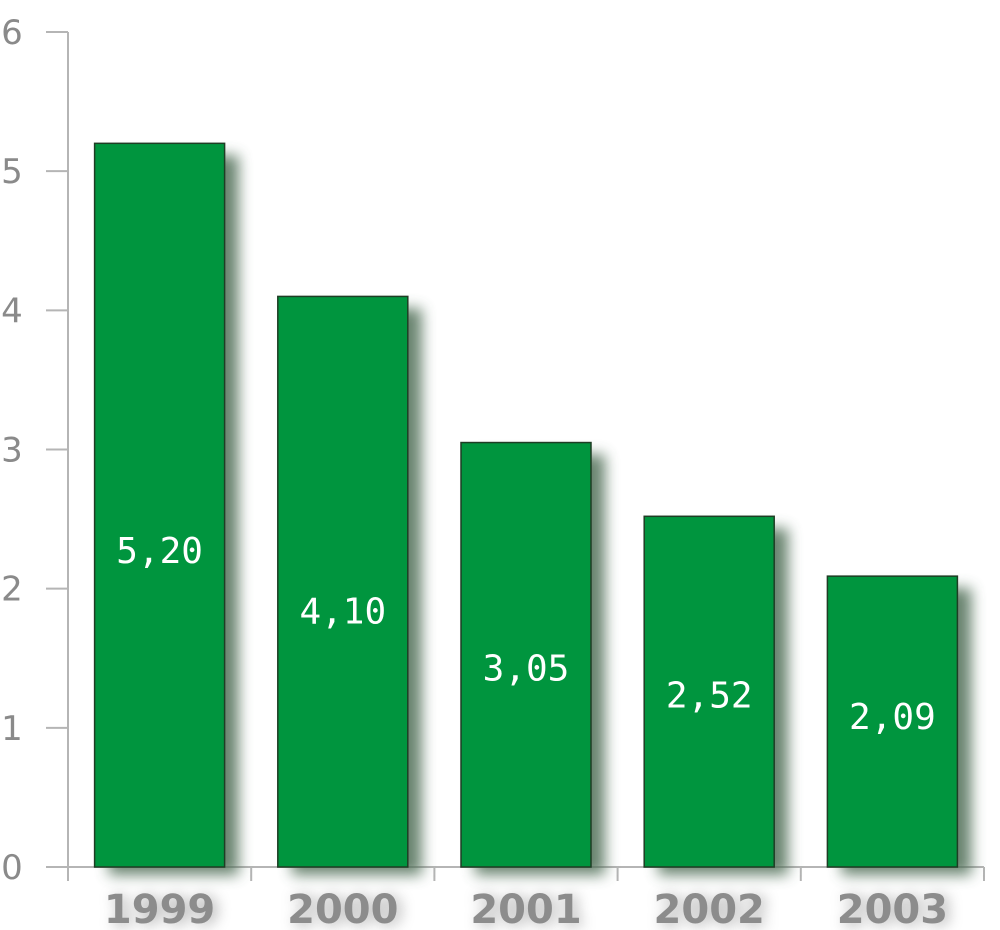 This screenshot has width=1000, height=930. Describe the element at coordinates (709, 696) in the screenshot. I see `data-label-2002: 2,52` at that location.